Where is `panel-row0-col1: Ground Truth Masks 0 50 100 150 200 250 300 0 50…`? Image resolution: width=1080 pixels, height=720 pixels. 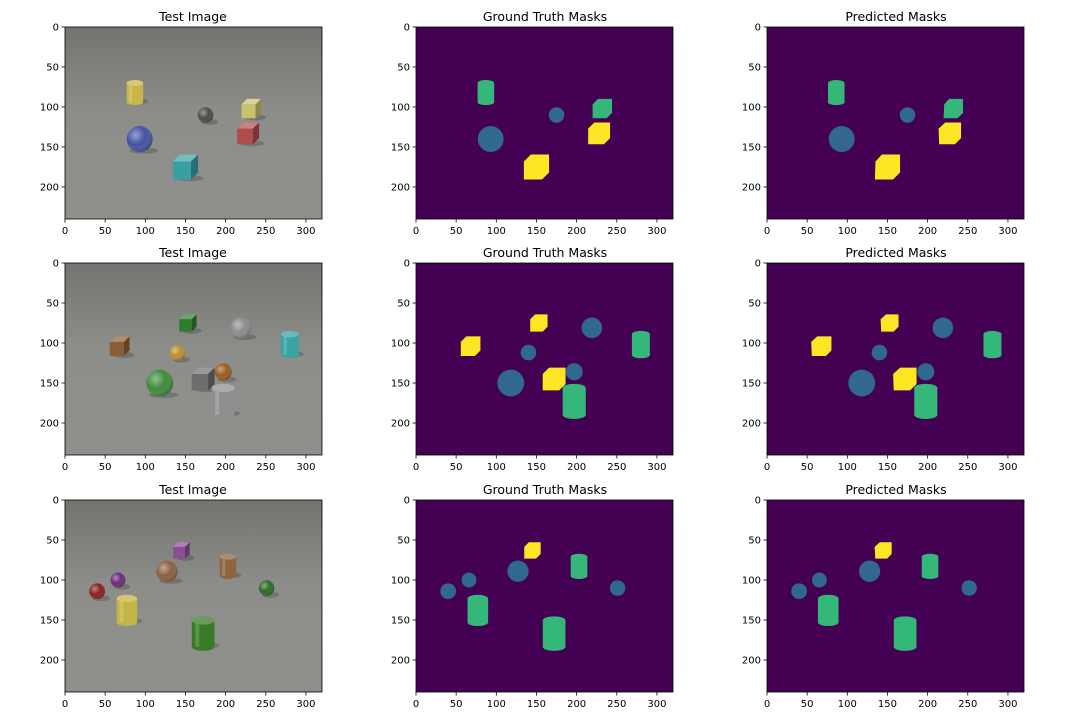 panel-row0-col1: Ground Truth Masks 0 50 100 150 200 250 300 0 50… is located at coordinates (532, 123).